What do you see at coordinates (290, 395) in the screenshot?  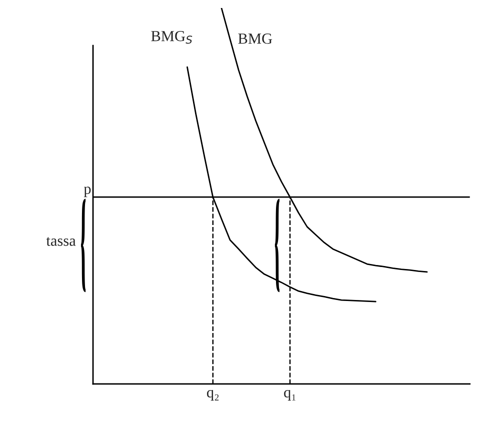 I see `x-tick-label: q₁` at bounding box center [290, 395].